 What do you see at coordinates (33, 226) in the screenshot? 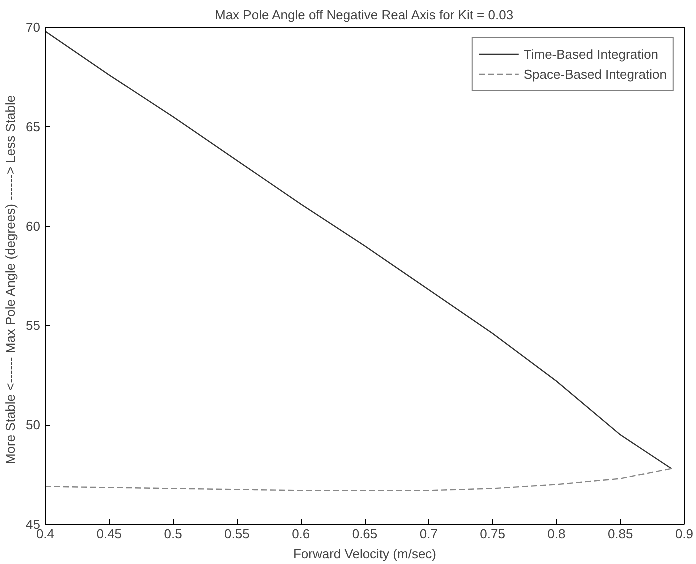
I see `y-tick-label: 60` at bounding box center [33, 226].